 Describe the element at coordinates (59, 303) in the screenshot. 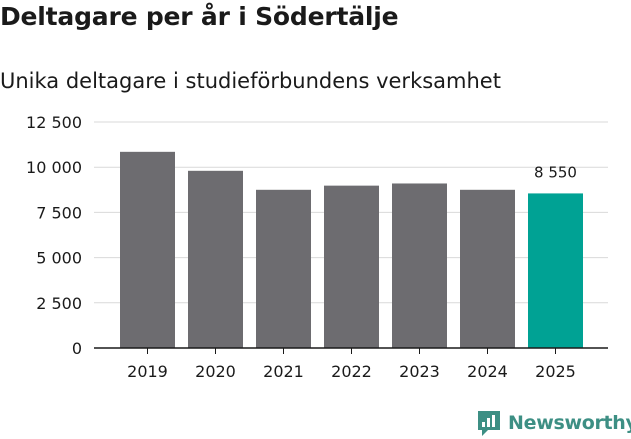

I see `y-tick-label: 2 500` at that location.